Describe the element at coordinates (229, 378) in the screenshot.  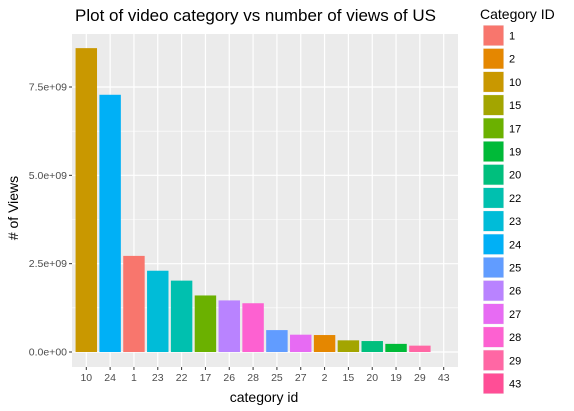
I see `x-tick-label: 26` at that location.